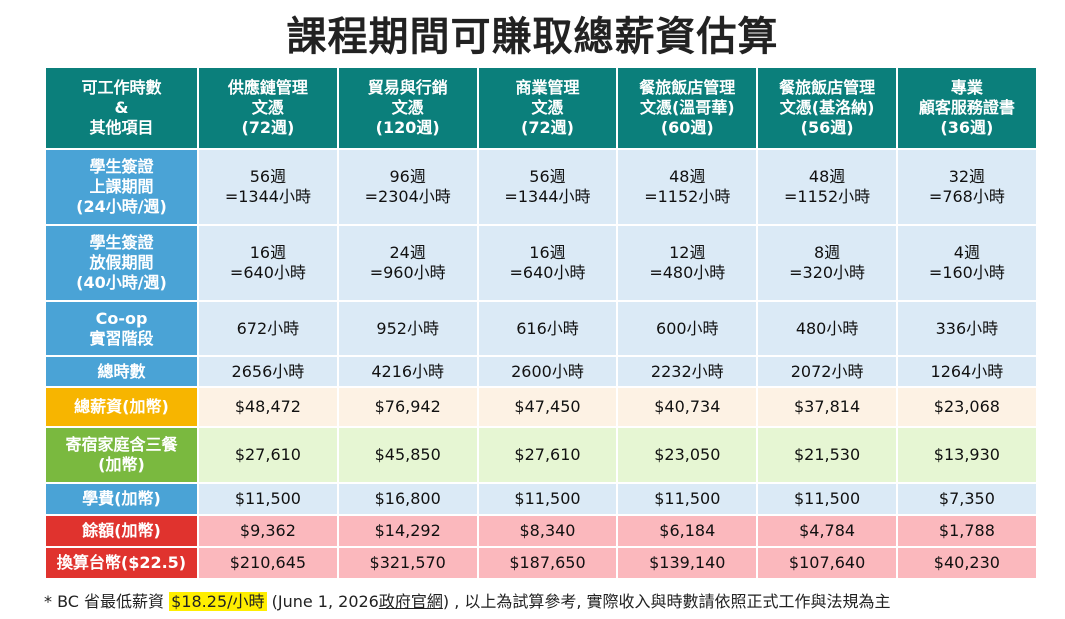 This screenshot has width=1065, height=619. I want to click on footnote-suffix: ) , 以上為試算參考, 實際收入與時數請依照正式工作與法規為主, so click(666, 601).